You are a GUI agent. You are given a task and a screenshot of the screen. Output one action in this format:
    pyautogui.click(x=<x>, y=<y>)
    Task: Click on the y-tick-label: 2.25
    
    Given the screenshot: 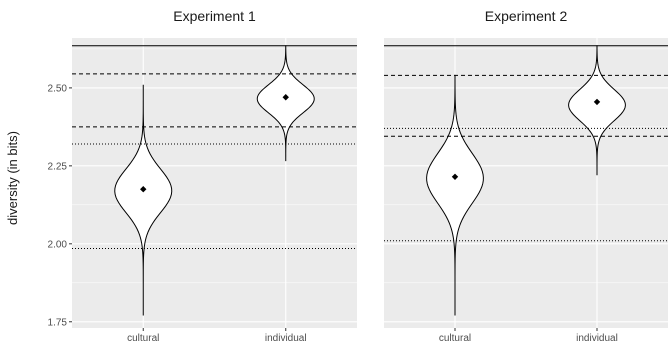 What is the action you would take?
    pyautogui.click(x=58, y=166)
    